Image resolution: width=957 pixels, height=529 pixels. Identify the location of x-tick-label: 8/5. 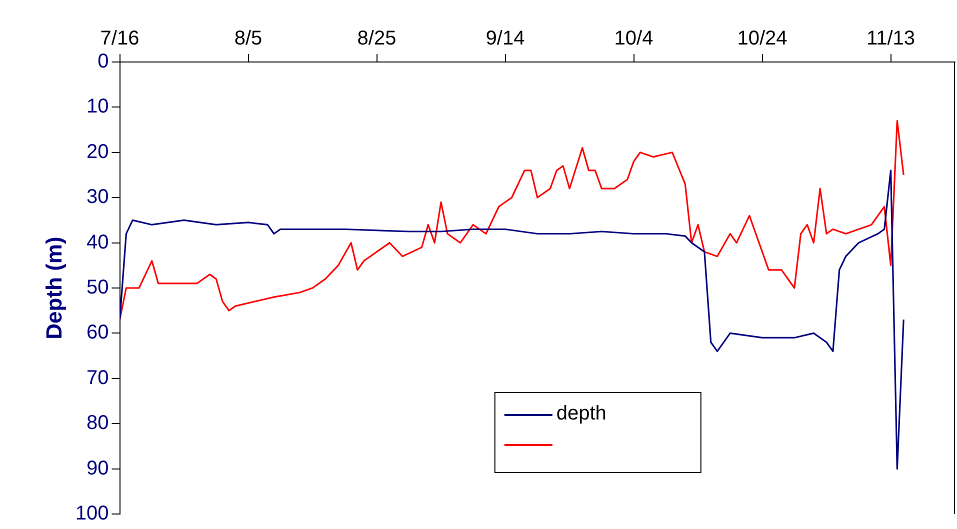
(248, 39).